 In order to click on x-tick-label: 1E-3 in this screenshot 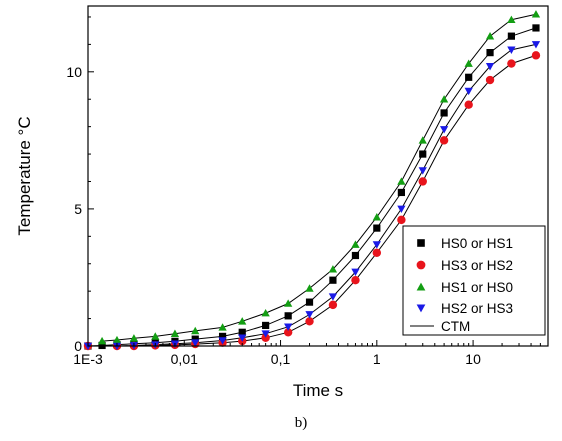, I will do `click(88, 359)`.